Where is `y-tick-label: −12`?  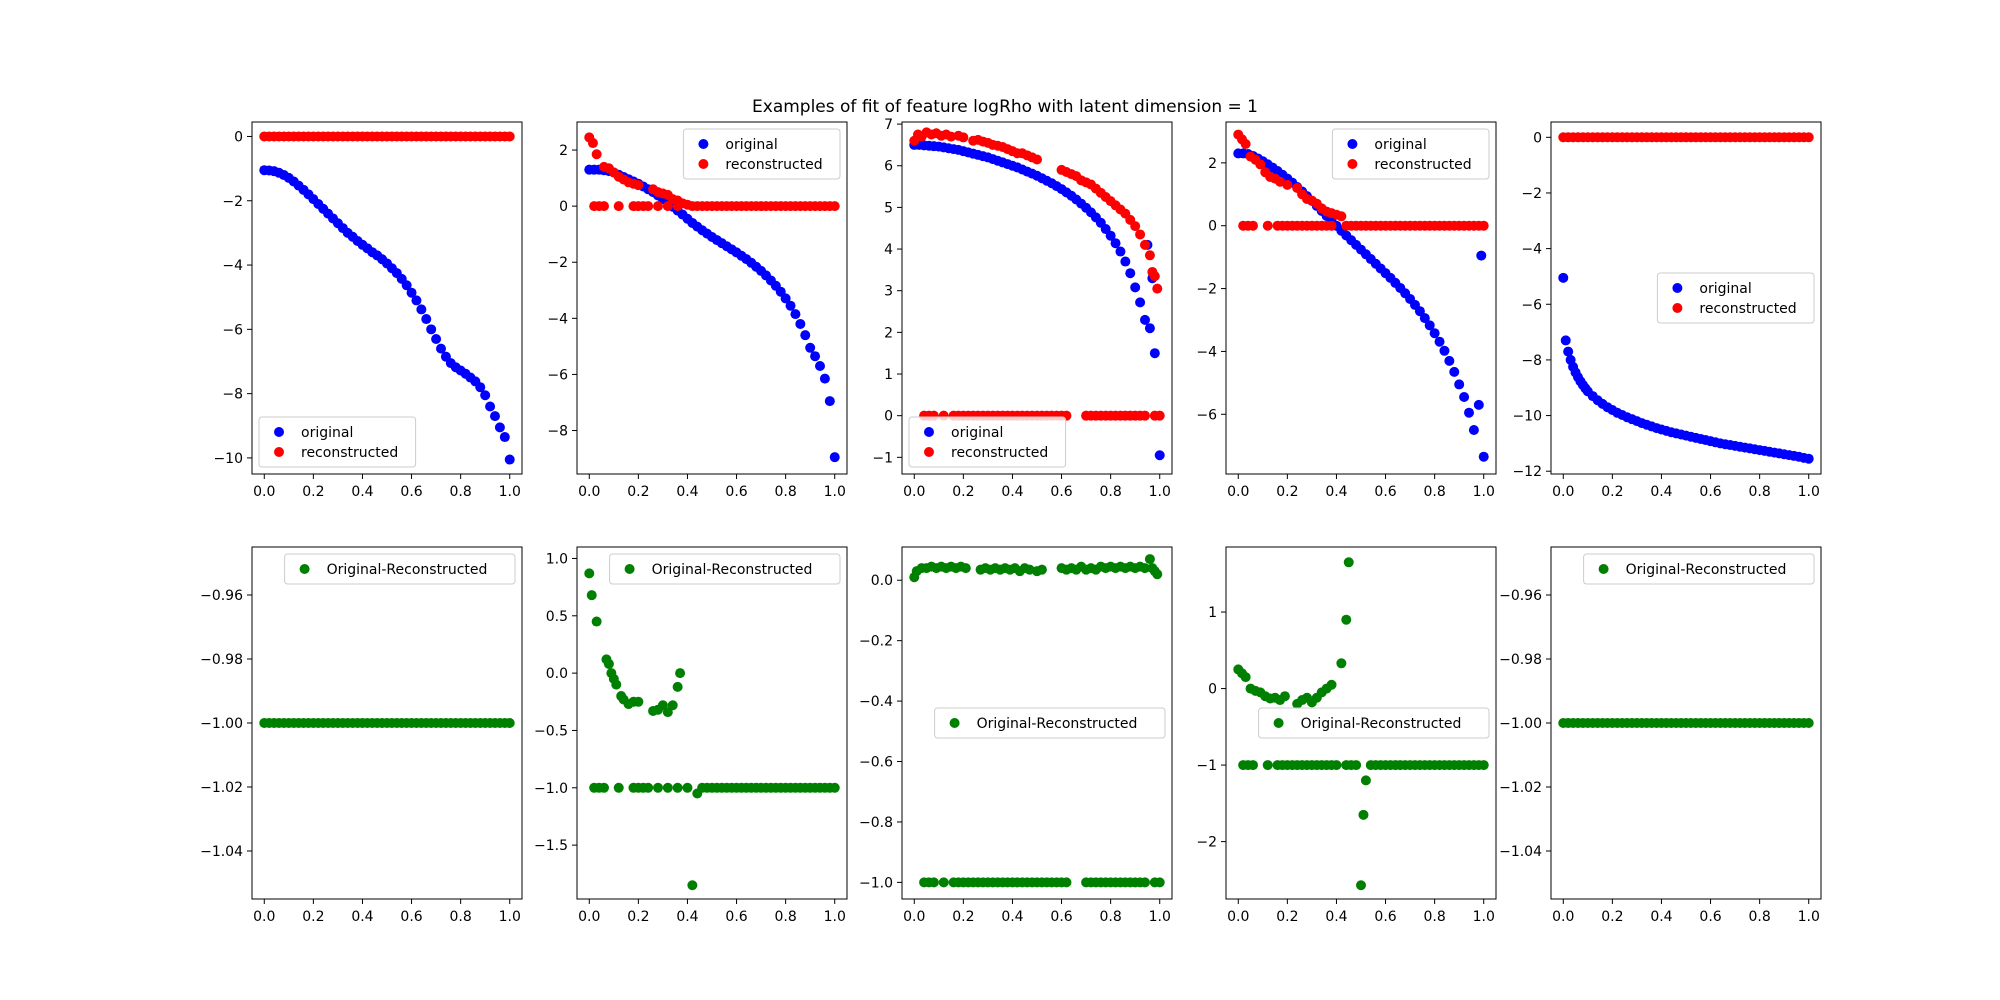
y-tick-label: −12 is located at coordinates (1527, 472).